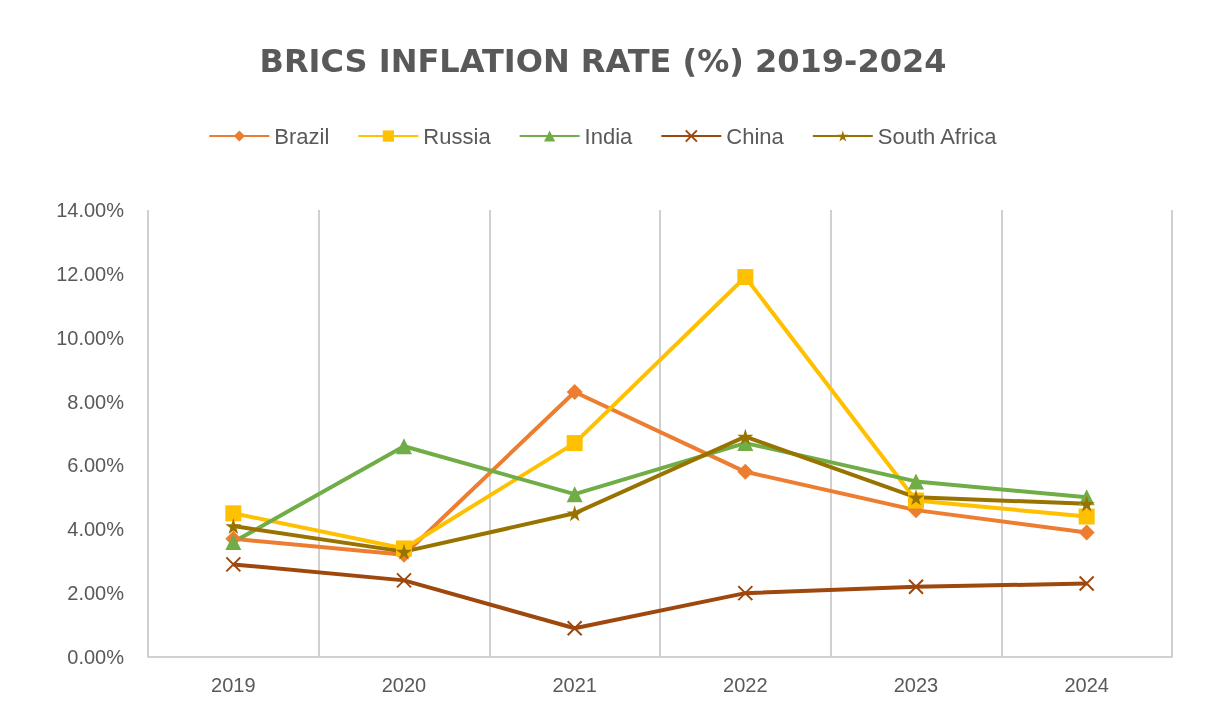 The image size is (1206, 722). I want to click on y-tick-label: 10.00%, so click(90, 337).